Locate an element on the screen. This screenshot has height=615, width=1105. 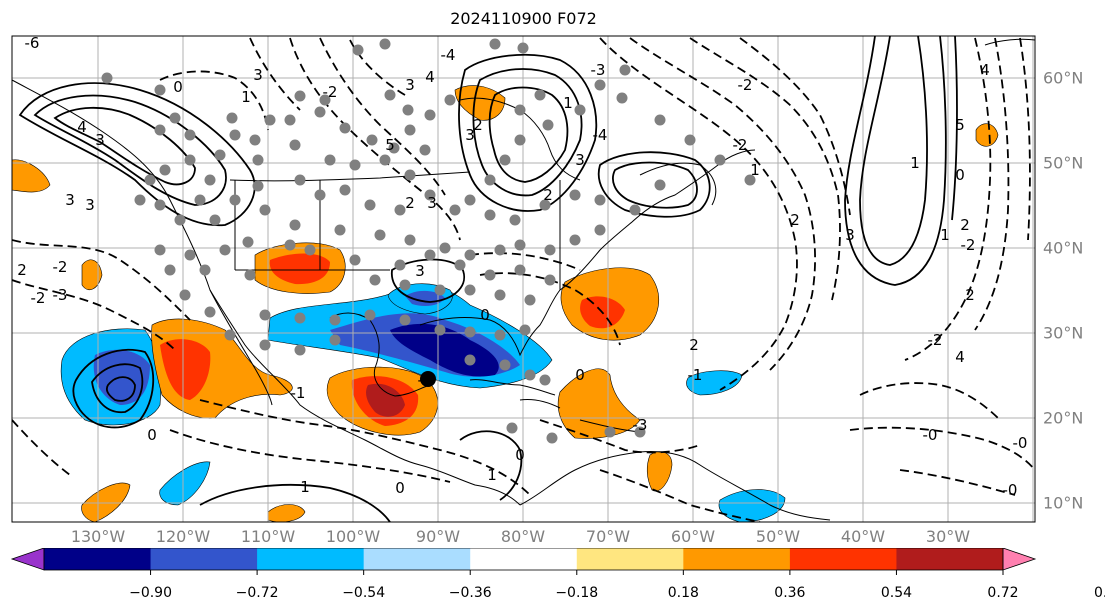
latitude-label: 50°N is located at coordinates (1063, 163).